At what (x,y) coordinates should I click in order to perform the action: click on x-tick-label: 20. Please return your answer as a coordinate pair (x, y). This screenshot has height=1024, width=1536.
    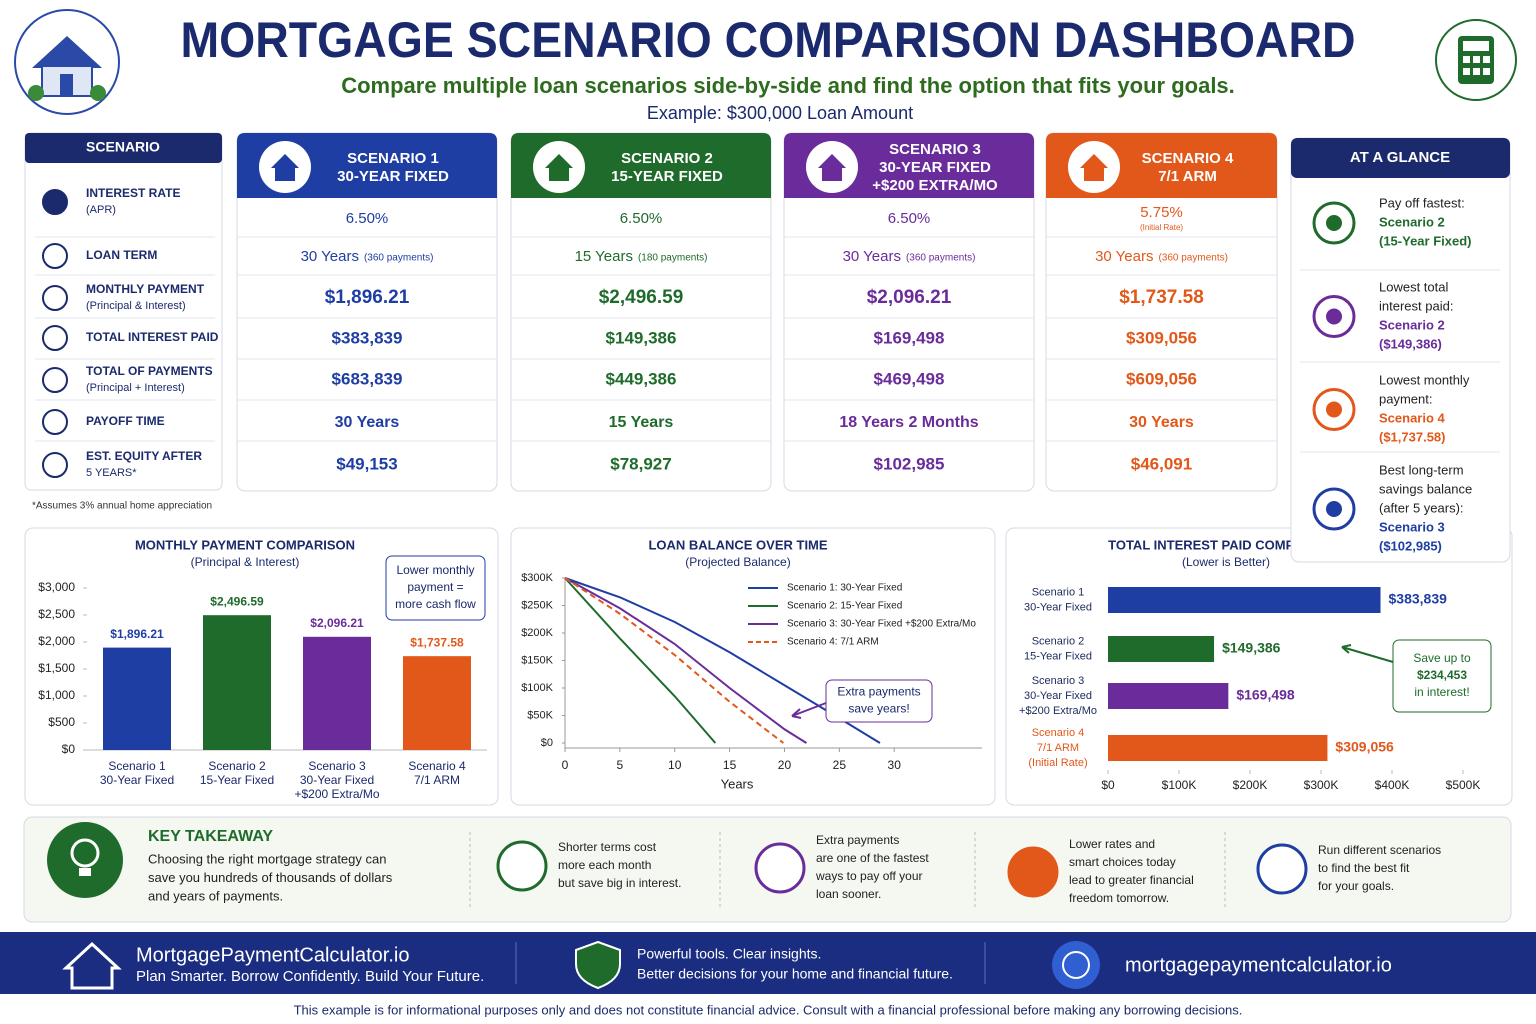
    Looking at the image, I should click on (785, 765).